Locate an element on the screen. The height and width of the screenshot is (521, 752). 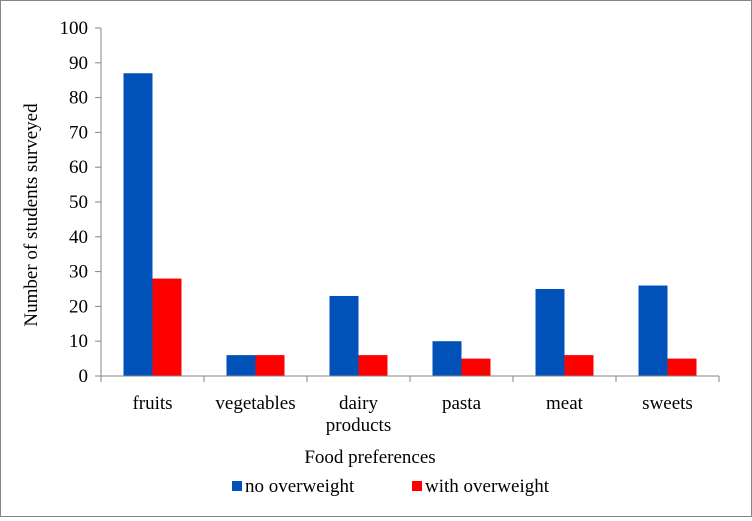
legend: no overweight with overweight is located at coordinates (391, 486).